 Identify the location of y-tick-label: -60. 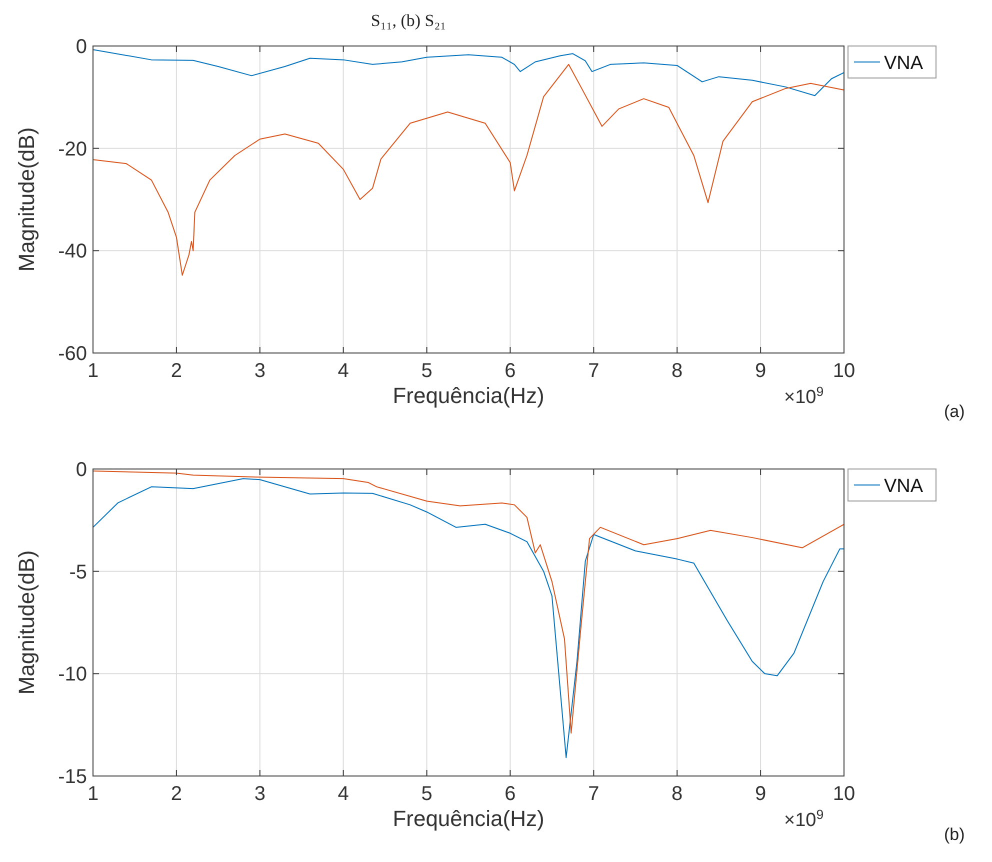
(72, 354).